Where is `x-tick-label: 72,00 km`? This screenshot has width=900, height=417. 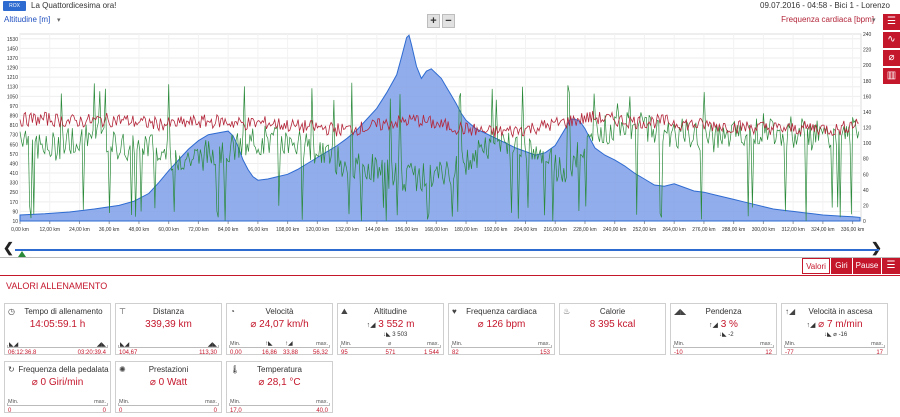 x-tick-label: 72,00 km is located at coordinates (198, 230).